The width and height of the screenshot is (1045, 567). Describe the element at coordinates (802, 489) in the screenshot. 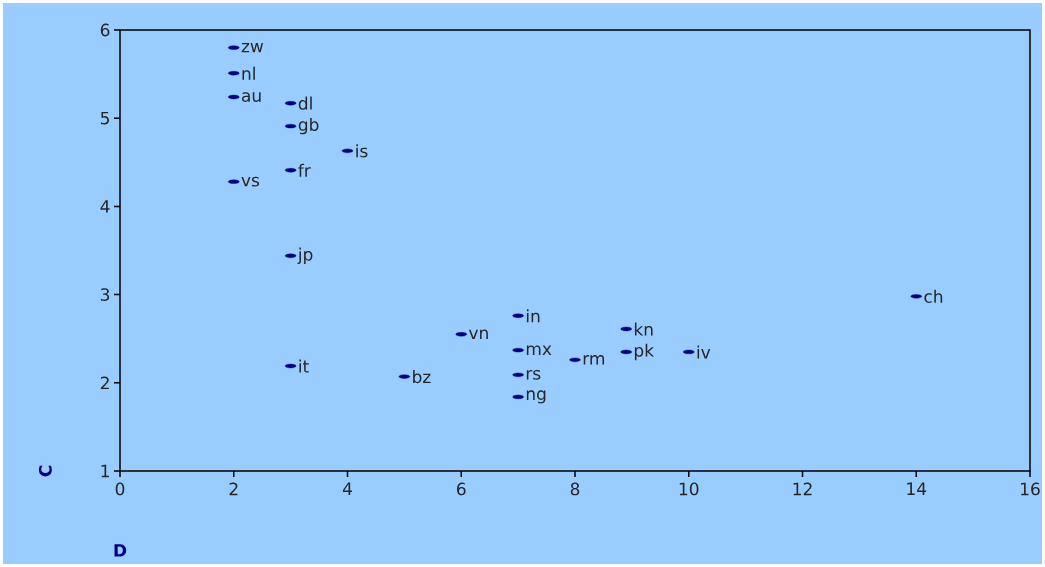

I see `x-tick-label: 12` at that location.